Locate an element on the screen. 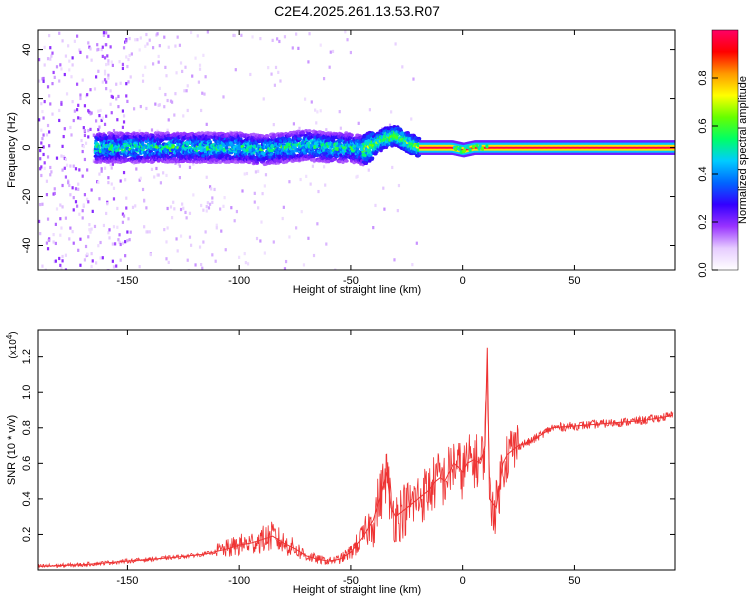  spectrogram-cell-2047 is located at coordinates (257, 238).